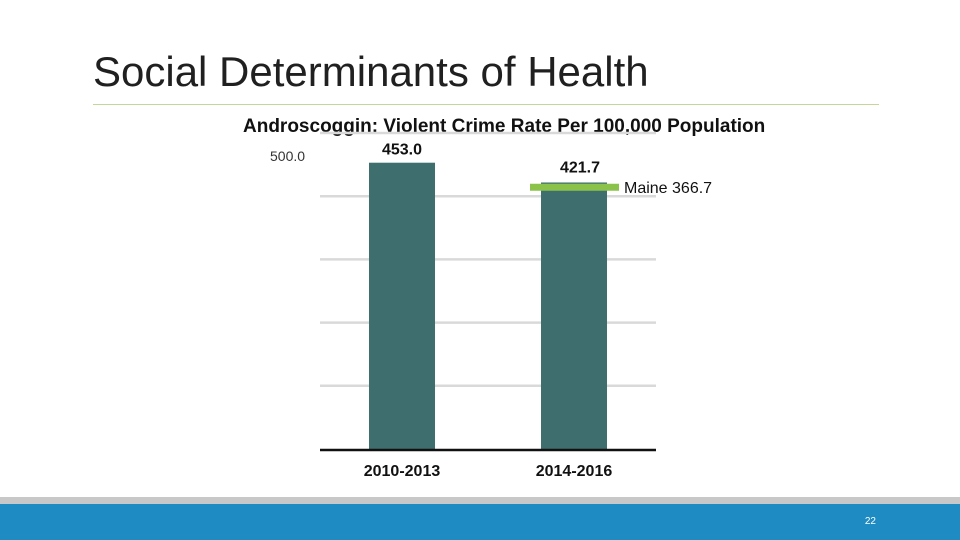 Image resolution: width=960 pixels, height=540 pixels. What do you see at coordinates (574, 471) in the screenshot?
I see `category-label: 2014-2016` at bounding box center [574, 471].